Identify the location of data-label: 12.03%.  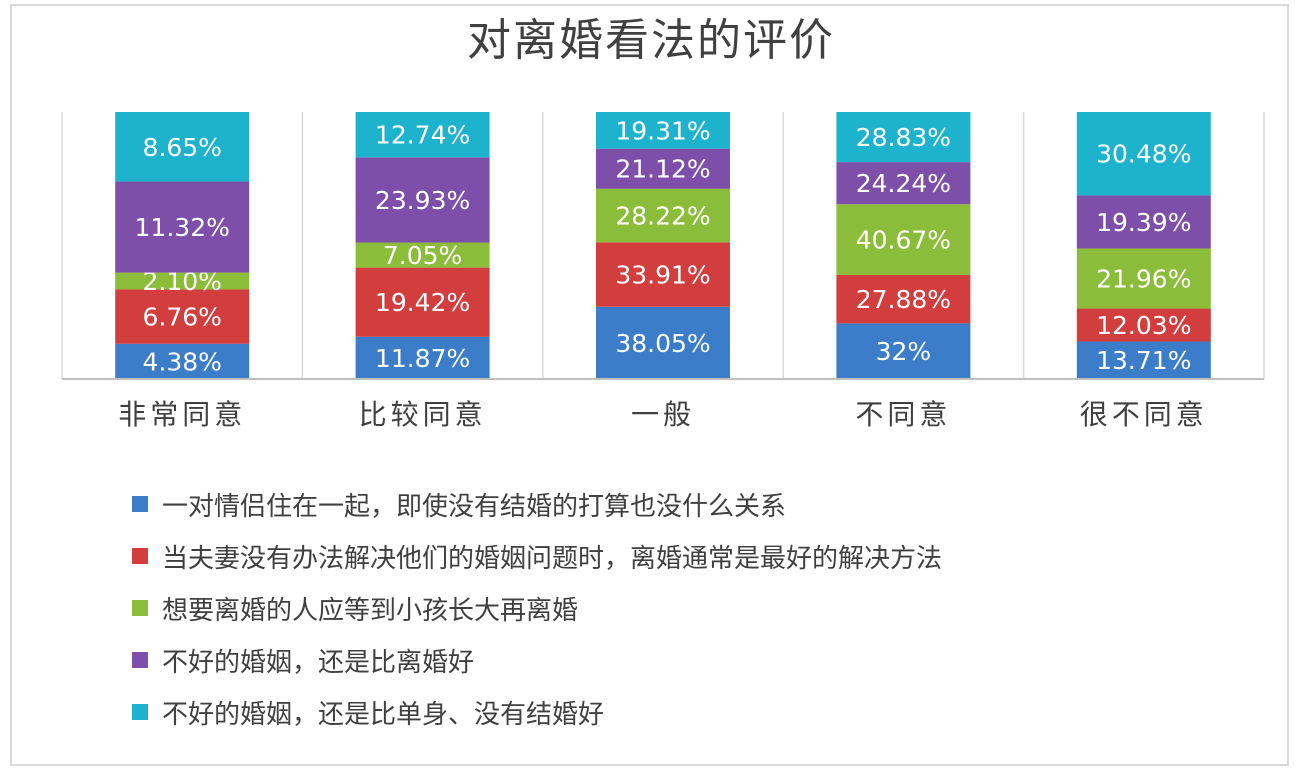
(1143, 325).